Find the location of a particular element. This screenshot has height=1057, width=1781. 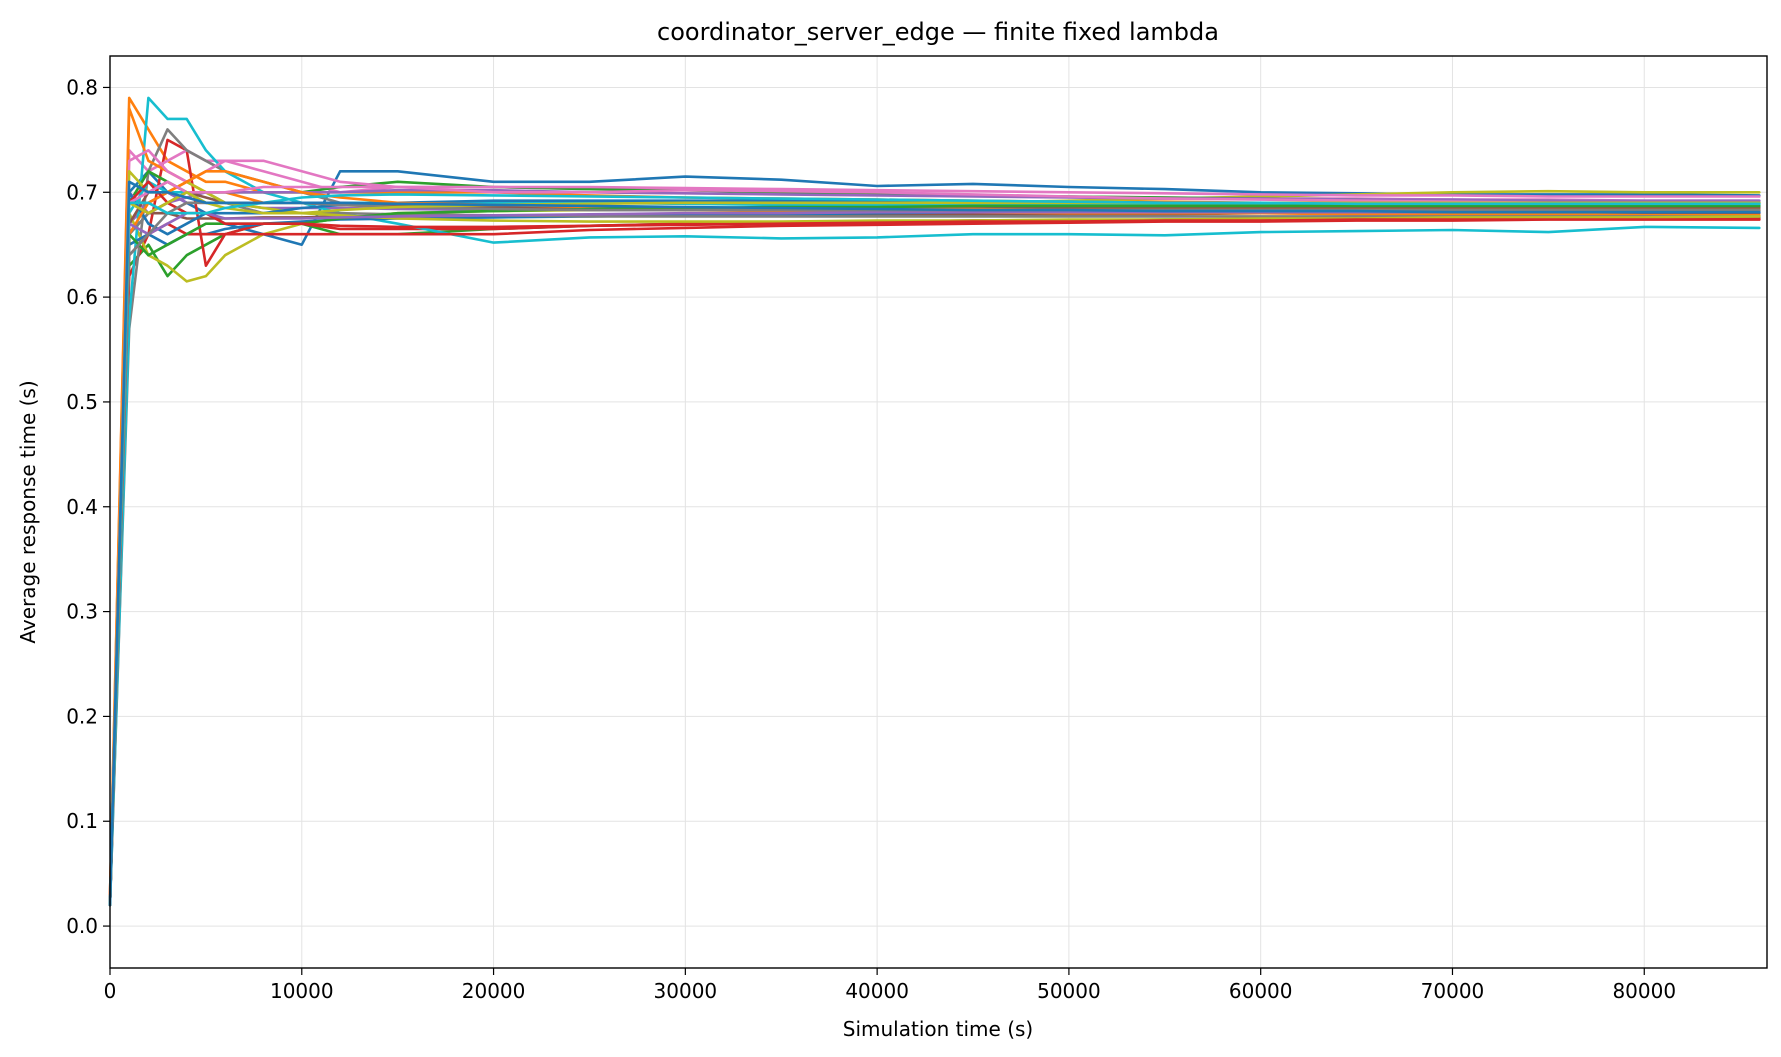

x-axis-label: Simulation time (s) is located at coordinates (938, 1029).